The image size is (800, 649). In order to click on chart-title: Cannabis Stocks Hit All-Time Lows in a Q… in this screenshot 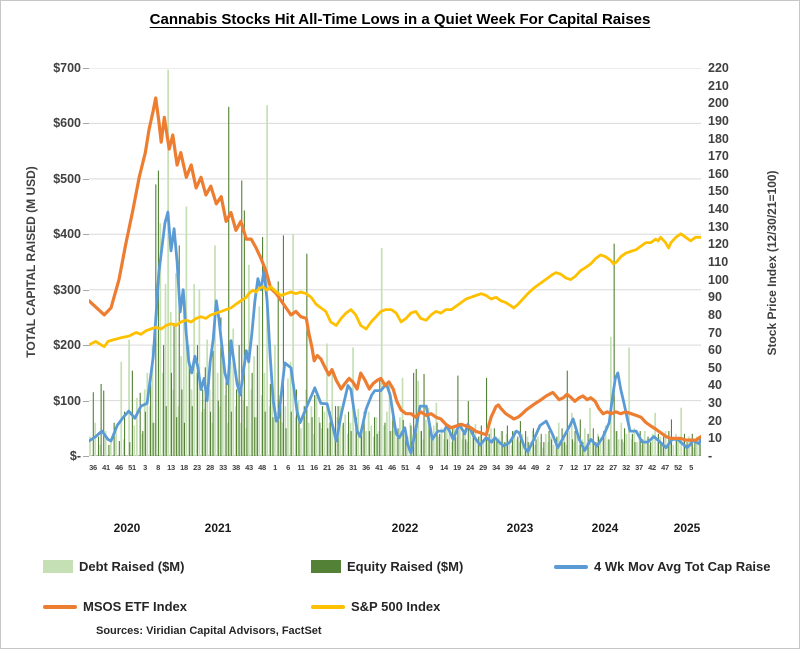, I will do `click(400, 19)`.